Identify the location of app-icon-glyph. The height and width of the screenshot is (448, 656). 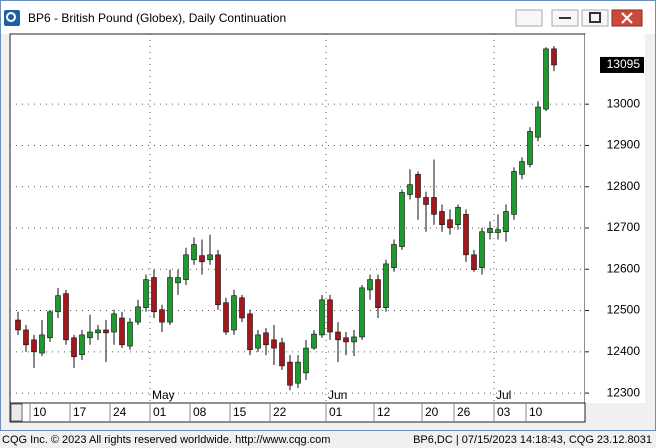
(11, 17).